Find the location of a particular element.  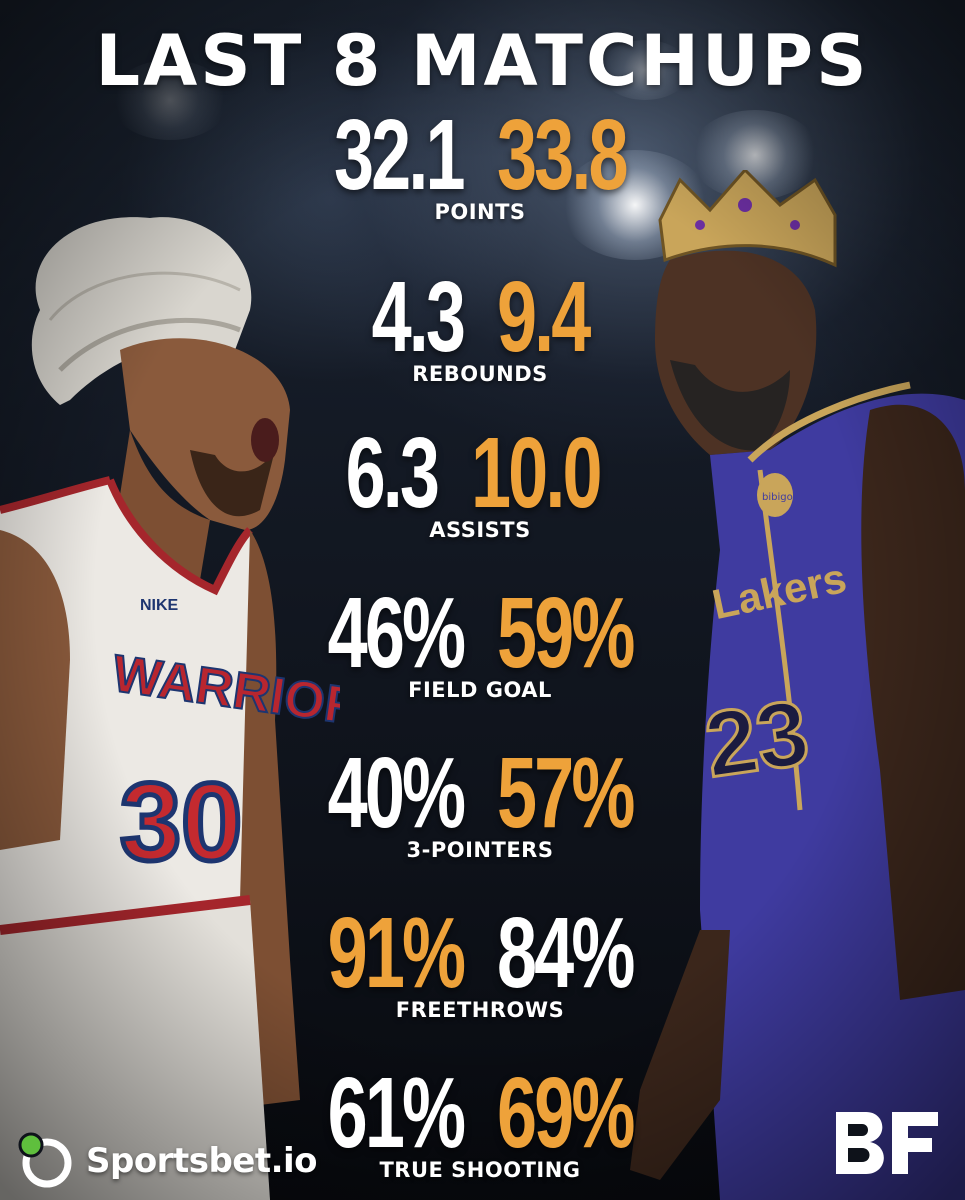

stat-row-assists: 6.3 10.0 ASSISTS is located at coordinates (480, 493).